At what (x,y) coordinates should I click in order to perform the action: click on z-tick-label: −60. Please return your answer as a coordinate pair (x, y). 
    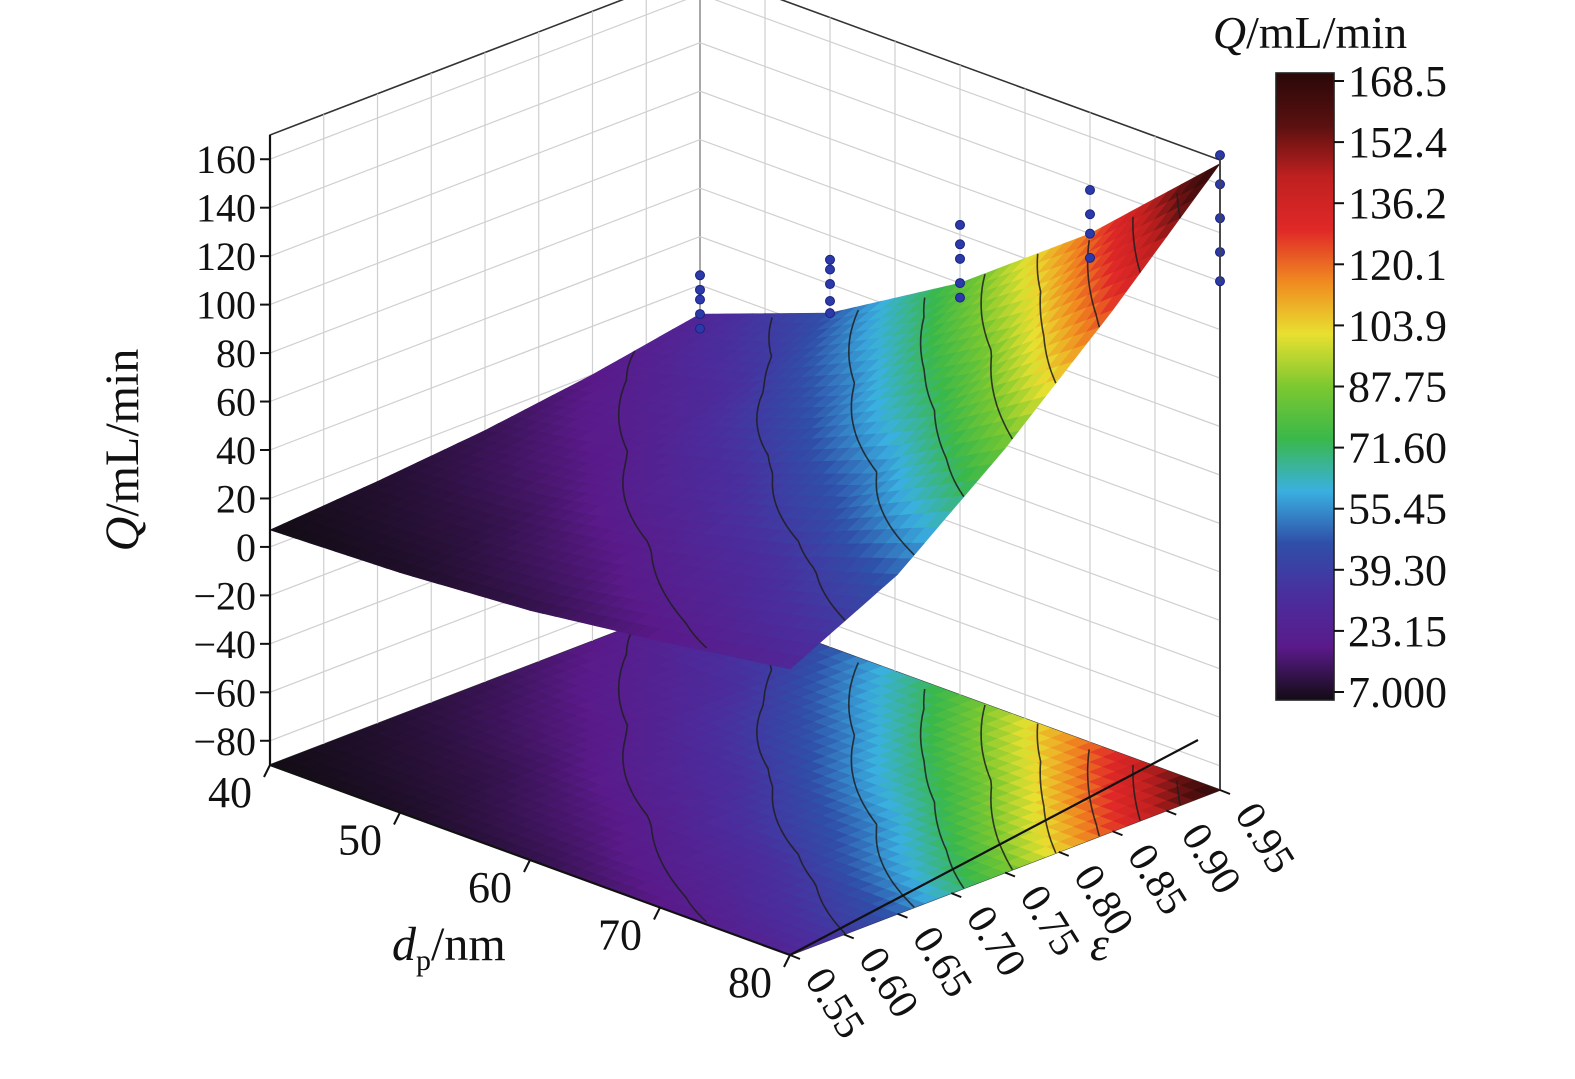
    Looking at the image, I should click on (224, 692).